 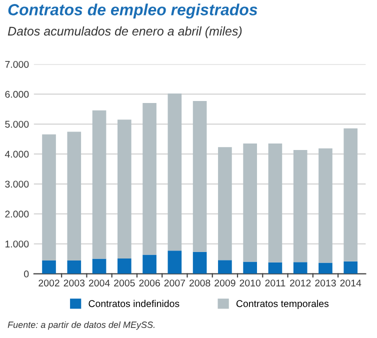 What do you see at coordinates (17, 184) in the screenshot?
I see `y-tick-label: 3.000` at bounding box center [17, 184].